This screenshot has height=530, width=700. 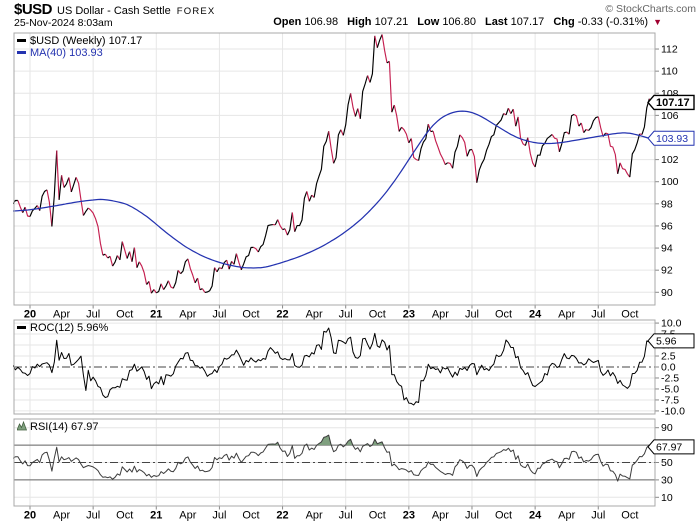 What do you see at coordinates (21, 327) in the screenshot?
I see `roc-line-swatch-icon` at bounding box center [21, 327].